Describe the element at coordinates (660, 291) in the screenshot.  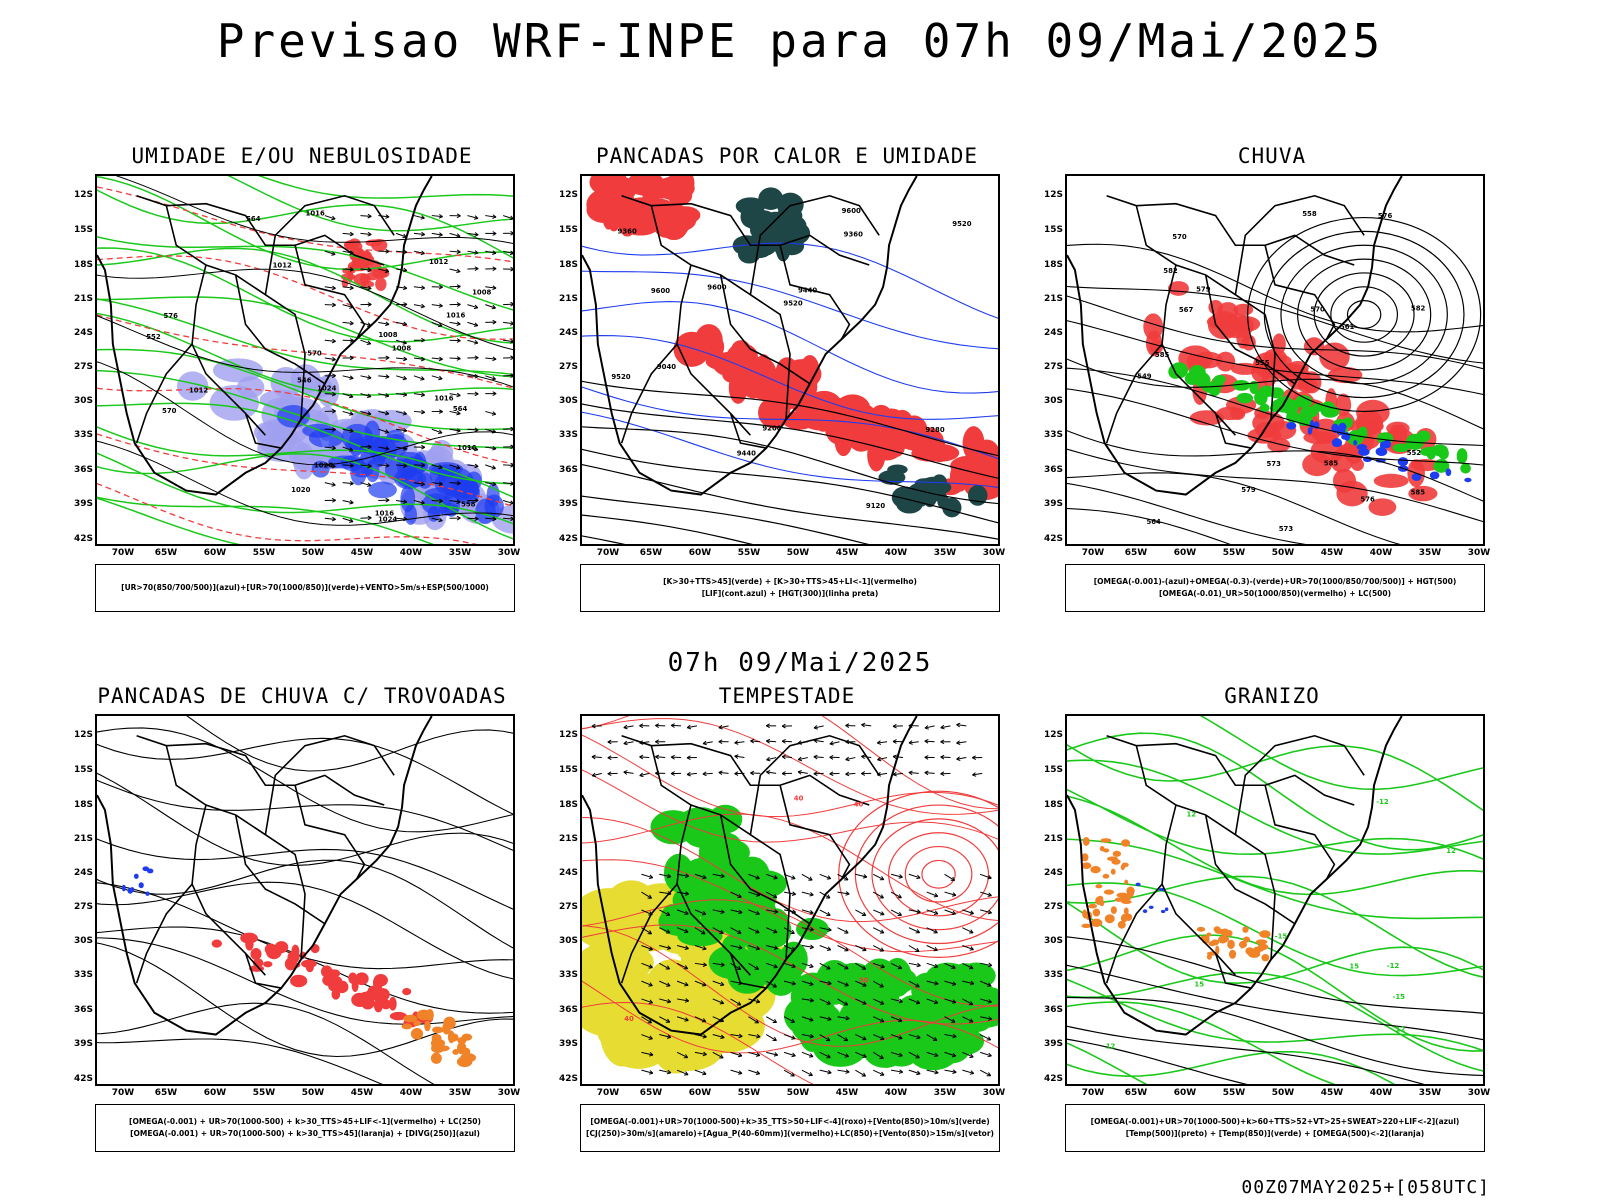
I see `contour-value-label: 9600` at that location.